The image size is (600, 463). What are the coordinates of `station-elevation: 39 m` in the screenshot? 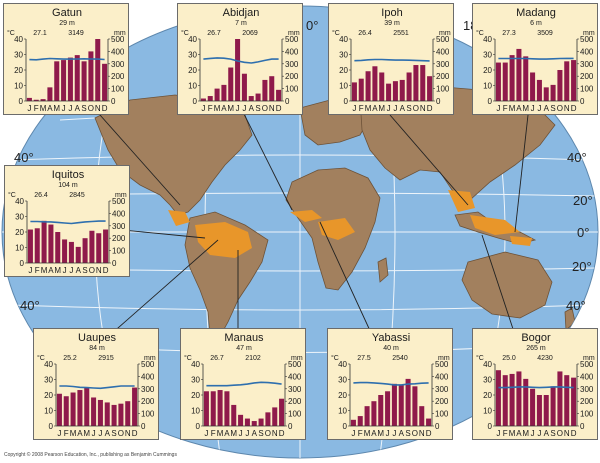 It's located at (392, 23).